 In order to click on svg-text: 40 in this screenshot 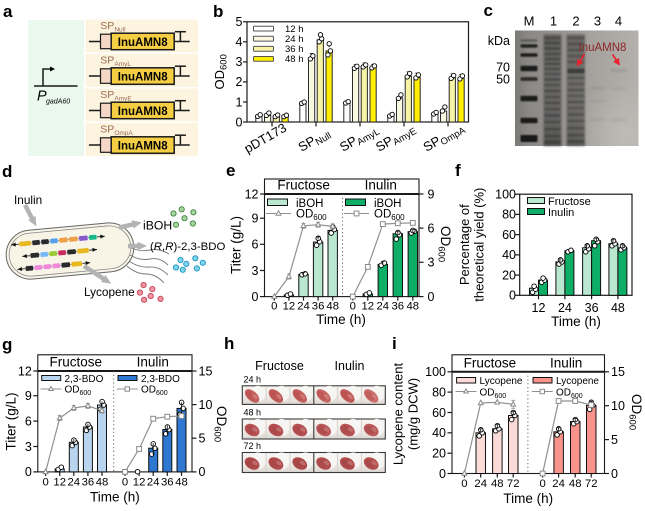, I will do `click(509, 255)`.